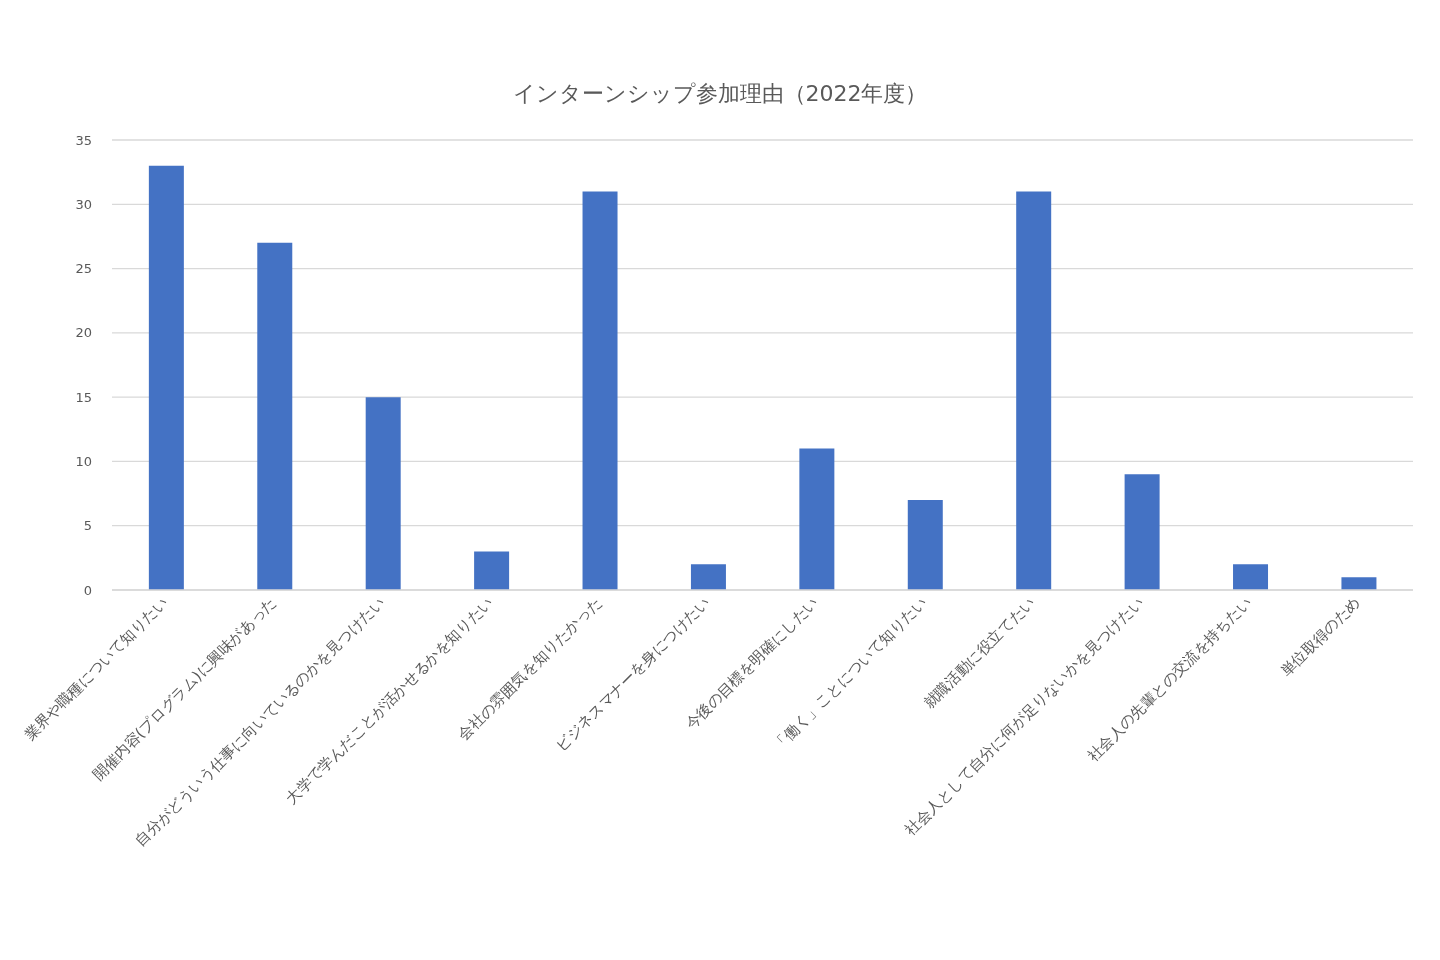 Image resolution: width=1440 pixels, height=960 pixels. I want to click on y-tick-label: 15, so click(83, 397).